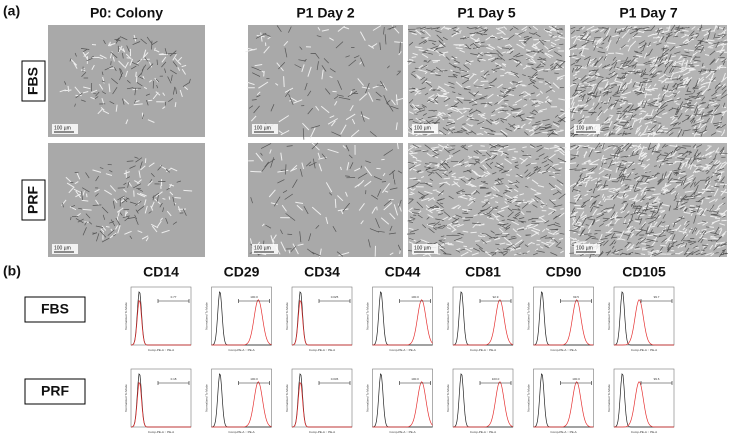 This screenshot has width=730, height=443. What do you see at coordinates (486, 13) in the screenshot?
I see `column-header: P1 Day 5` at bounding box center [486, 13].